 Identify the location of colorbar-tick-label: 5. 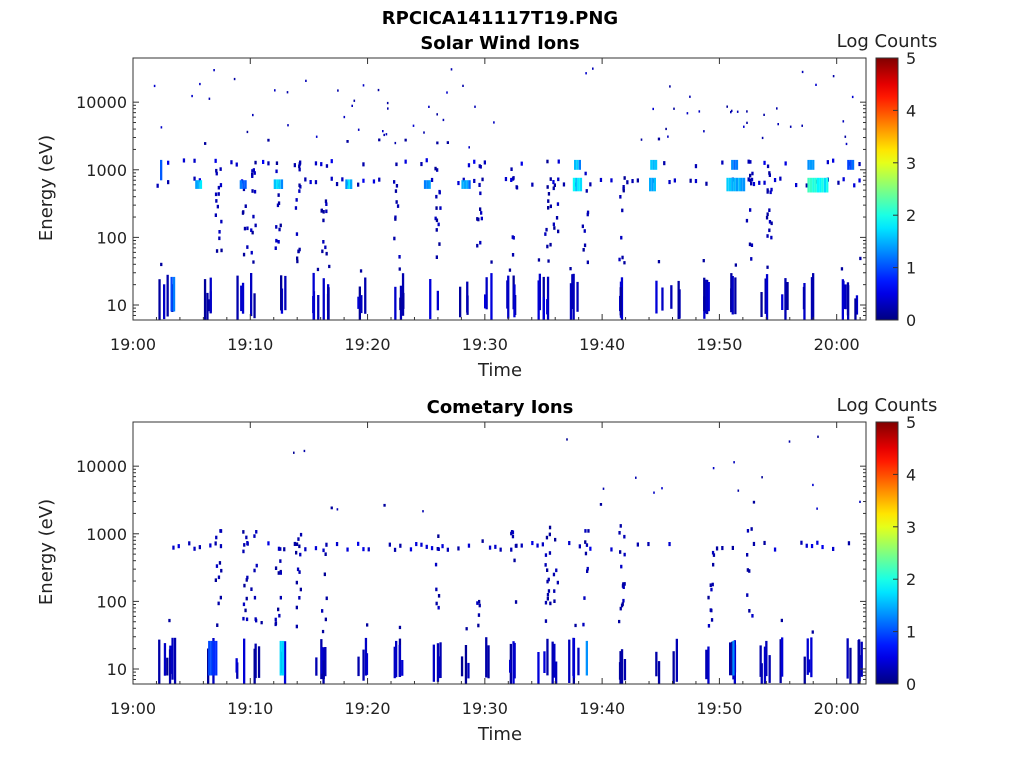
(911, 422).